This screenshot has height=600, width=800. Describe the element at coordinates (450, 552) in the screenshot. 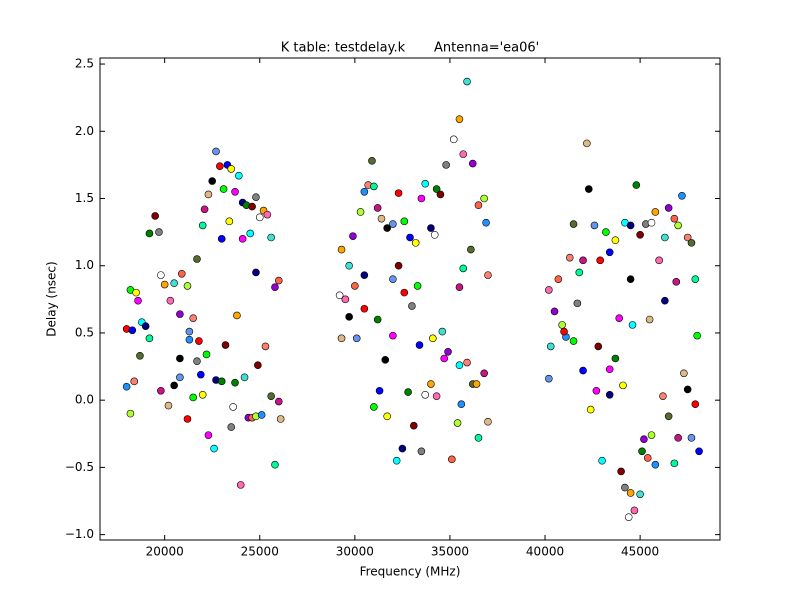

I see `x-tick-label: 35000` at that location.